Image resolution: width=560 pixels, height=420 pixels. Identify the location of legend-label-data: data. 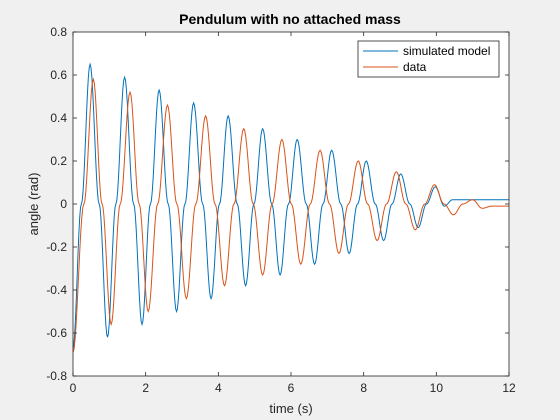
(415, 67).